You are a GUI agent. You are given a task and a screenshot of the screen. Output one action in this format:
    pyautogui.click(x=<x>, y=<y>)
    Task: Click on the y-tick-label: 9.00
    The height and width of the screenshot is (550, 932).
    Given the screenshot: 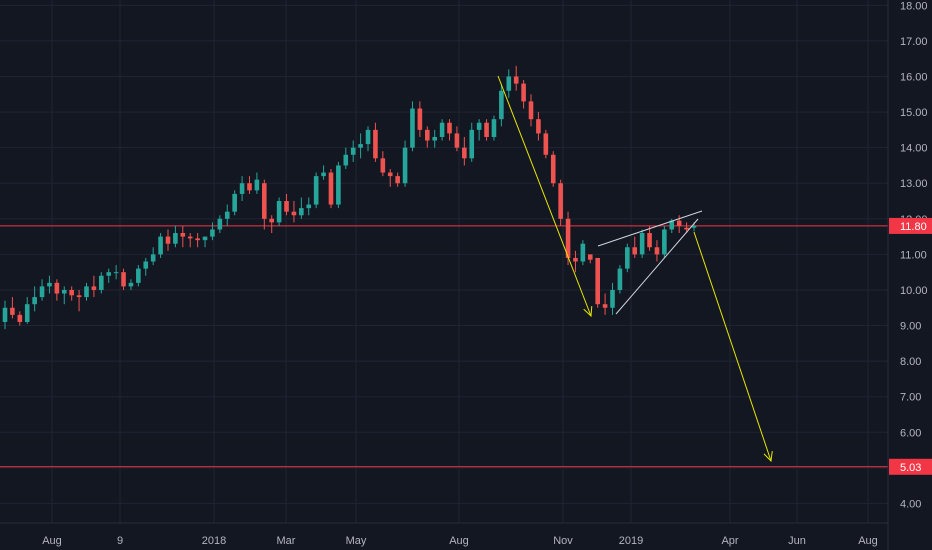 What is the action you would take?
    pyautogui.click(x=910, y=327)
    